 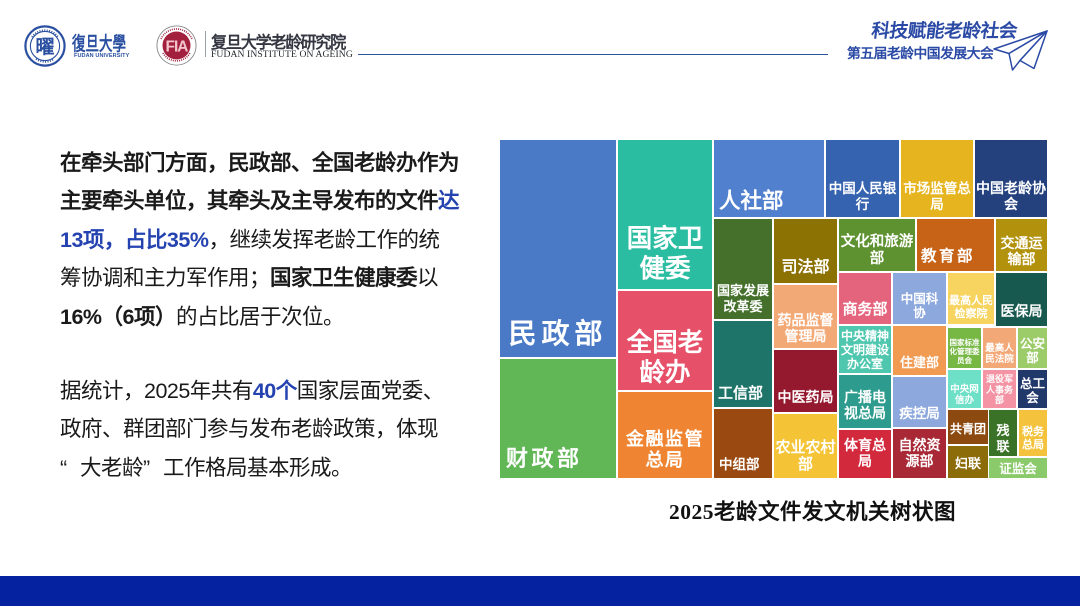 What do you see at coordinates (44, 47) in the screenshot?
I see `svg-text: 曜` at bounding box center [44, 47].